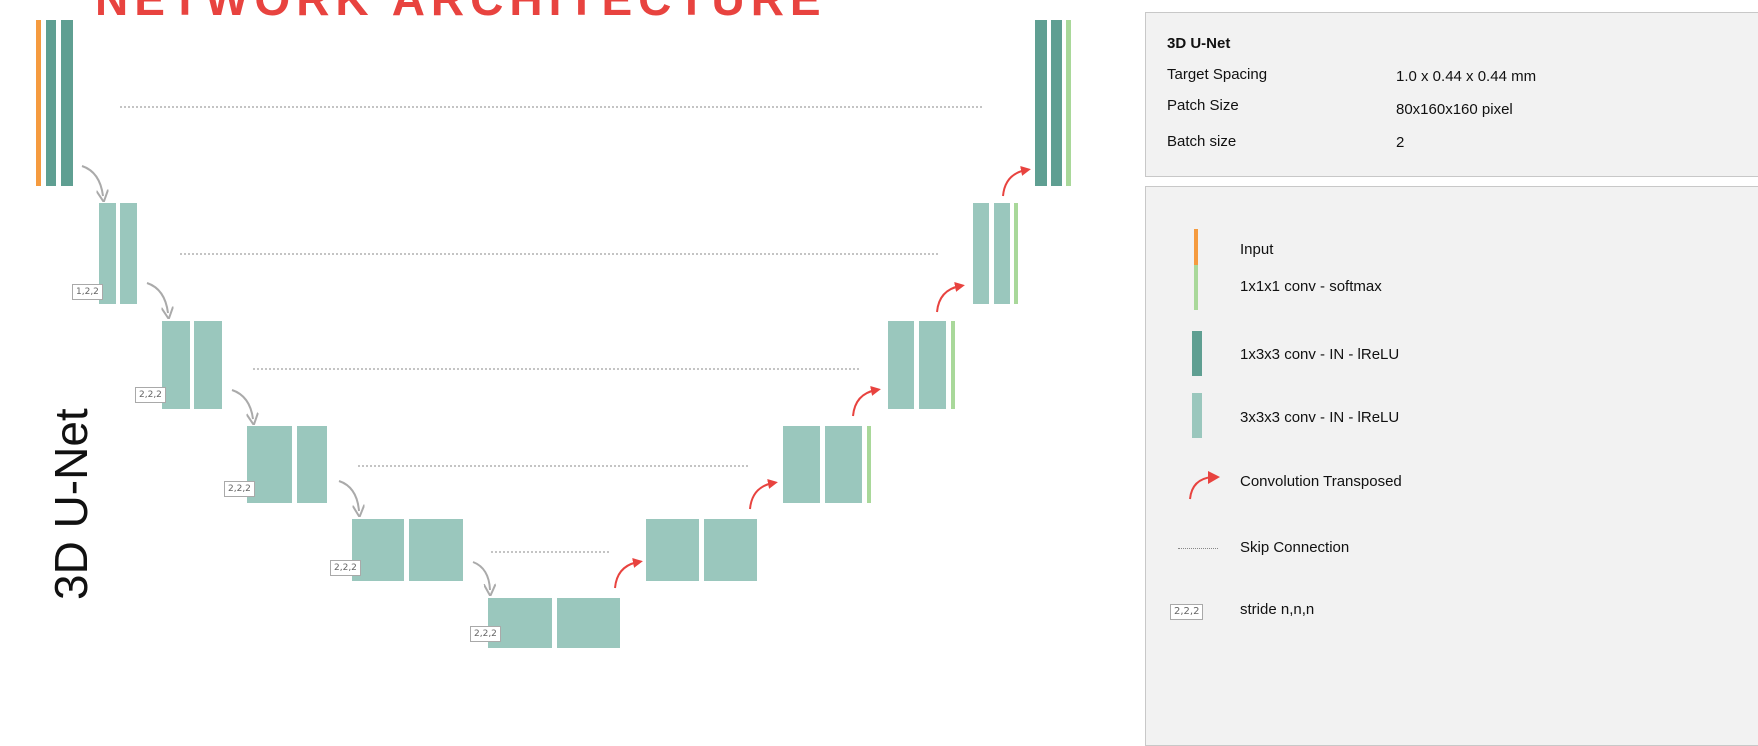  What do you see at coordinates (1295, 547) in the screenshot?
I see `legend-skip-label: Skip Connection` at bounding box center [1295, 547].